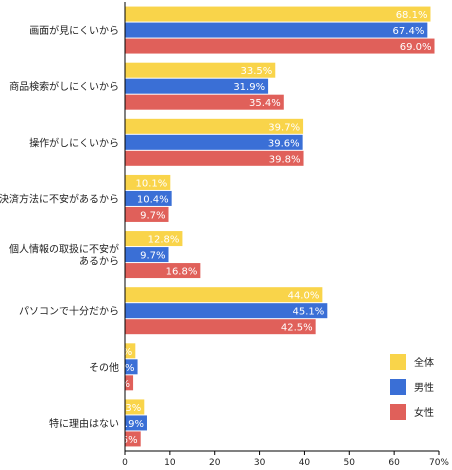 This screenshot has width=452, height=470. What do you see at coordinates (117, 384) in the screenshot?
I see `data-label: 1.8%` at bounding box center [117, 384].